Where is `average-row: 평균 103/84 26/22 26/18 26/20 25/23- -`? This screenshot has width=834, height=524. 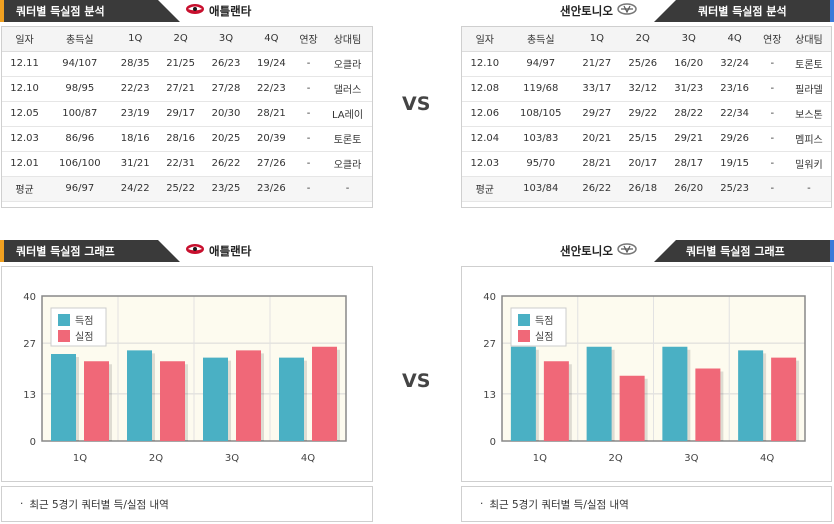
average-row: 평균 103/84 26/22 26/18 26/20 25/23- - is located at coordinates (646, 188).